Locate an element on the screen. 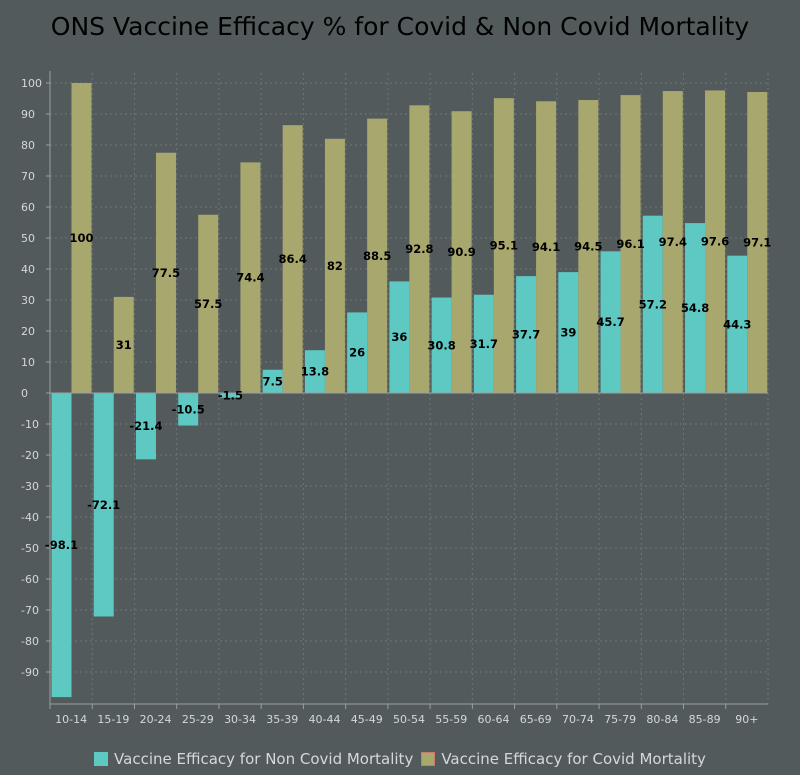 This screenshot has width=800, height=775. data-label-covid: 94.5 is located at coordinates (588, 247).